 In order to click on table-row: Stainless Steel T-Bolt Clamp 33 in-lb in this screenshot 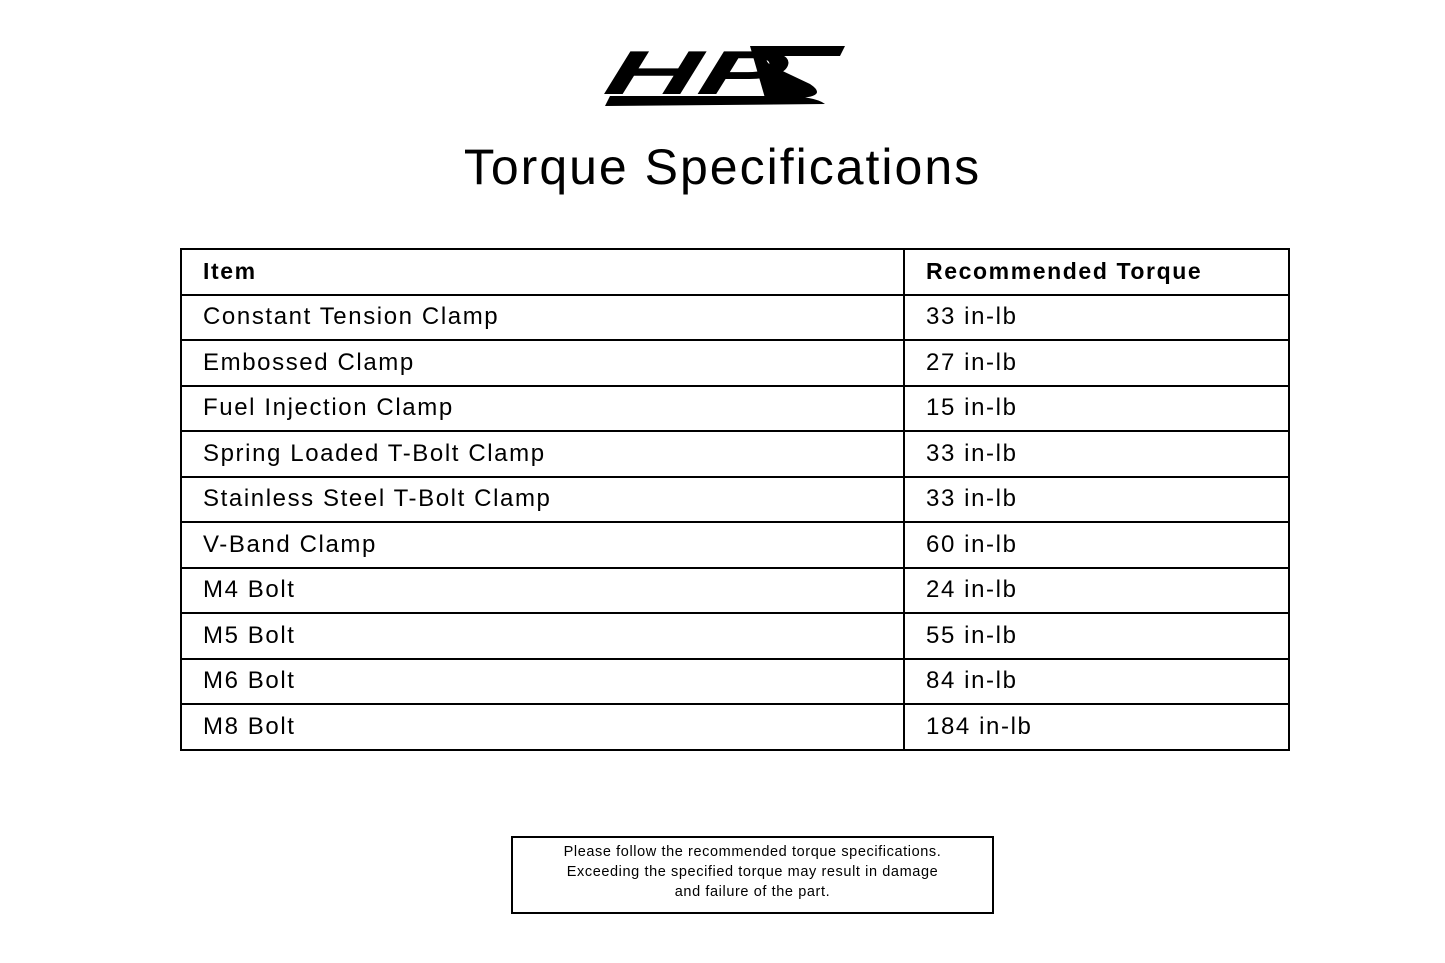, I will do `click(735, 499)`.